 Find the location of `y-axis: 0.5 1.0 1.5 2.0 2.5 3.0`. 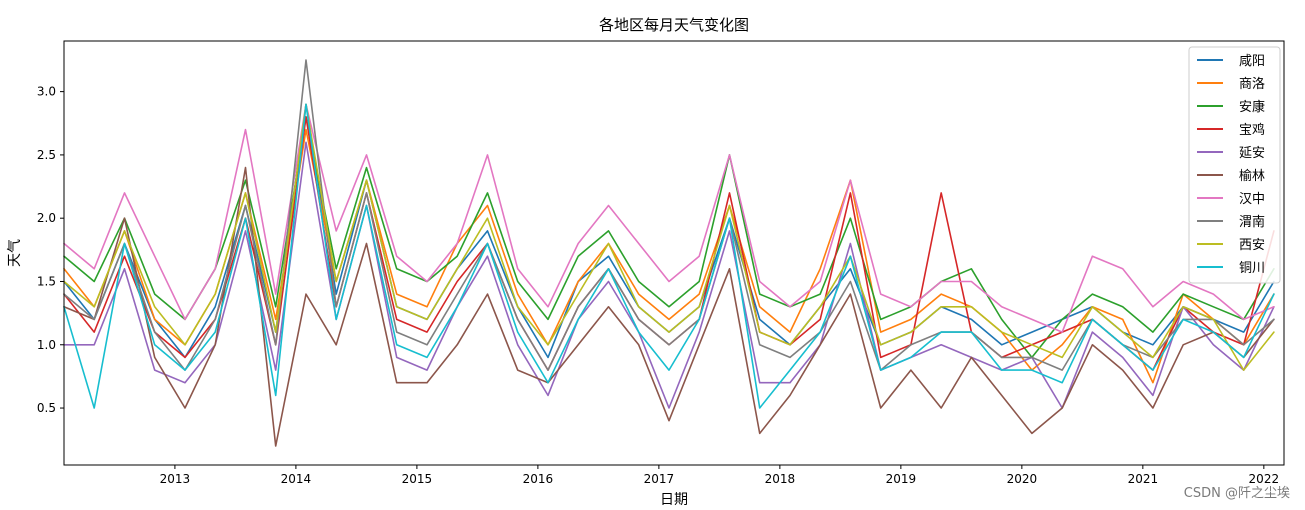

y-axis: 0.5 1.0 1.5 2.0 2.5 3.0 is located at coordinates (50, 250).